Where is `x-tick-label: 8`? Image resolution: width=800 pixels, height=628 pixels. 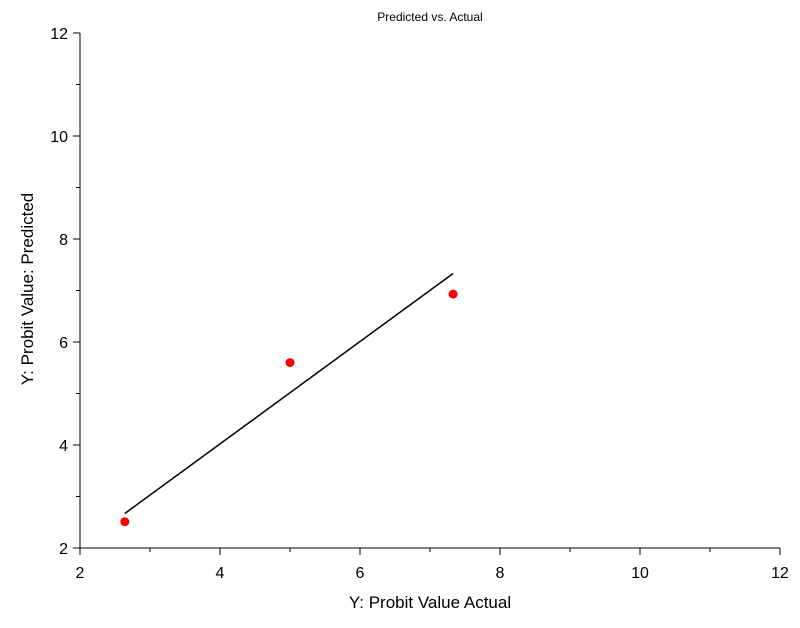
x-tick-label: 8 is located at coordinates (500, 573).